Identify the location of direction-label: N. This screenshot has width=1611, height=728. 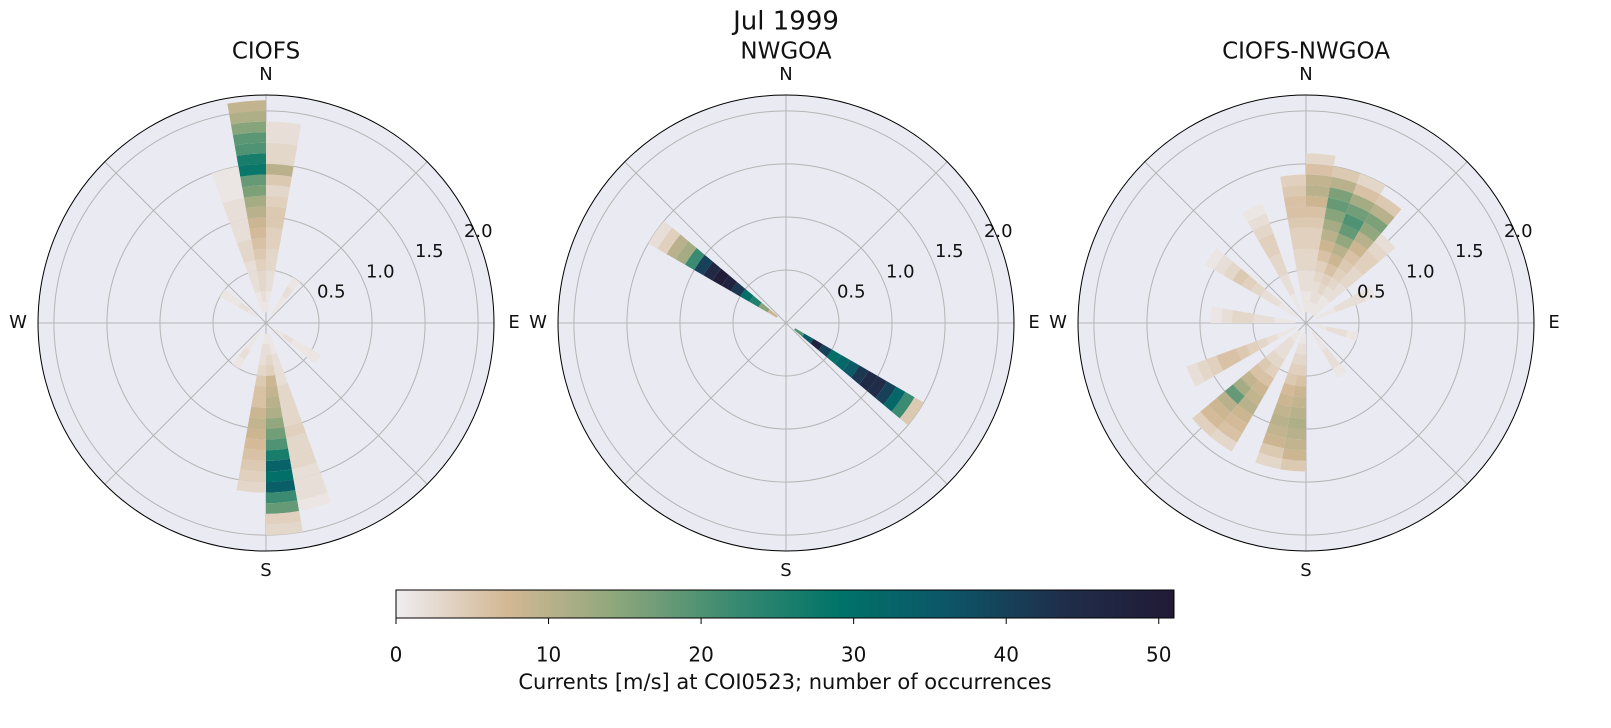
(265, 74).